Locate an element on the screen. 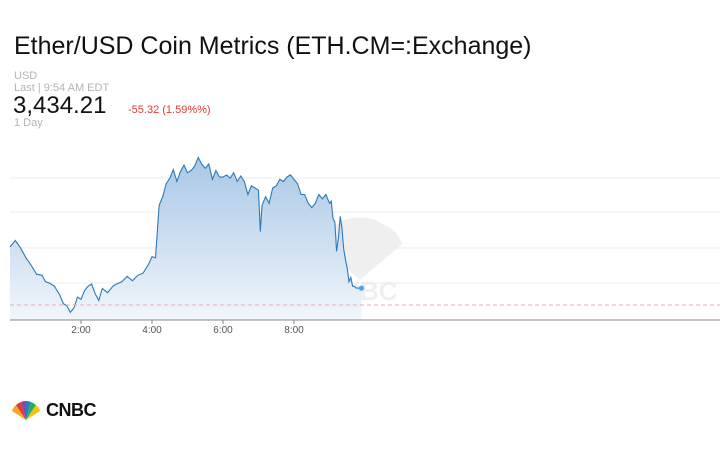  peacock-icon is located at coordinates (26, 410).